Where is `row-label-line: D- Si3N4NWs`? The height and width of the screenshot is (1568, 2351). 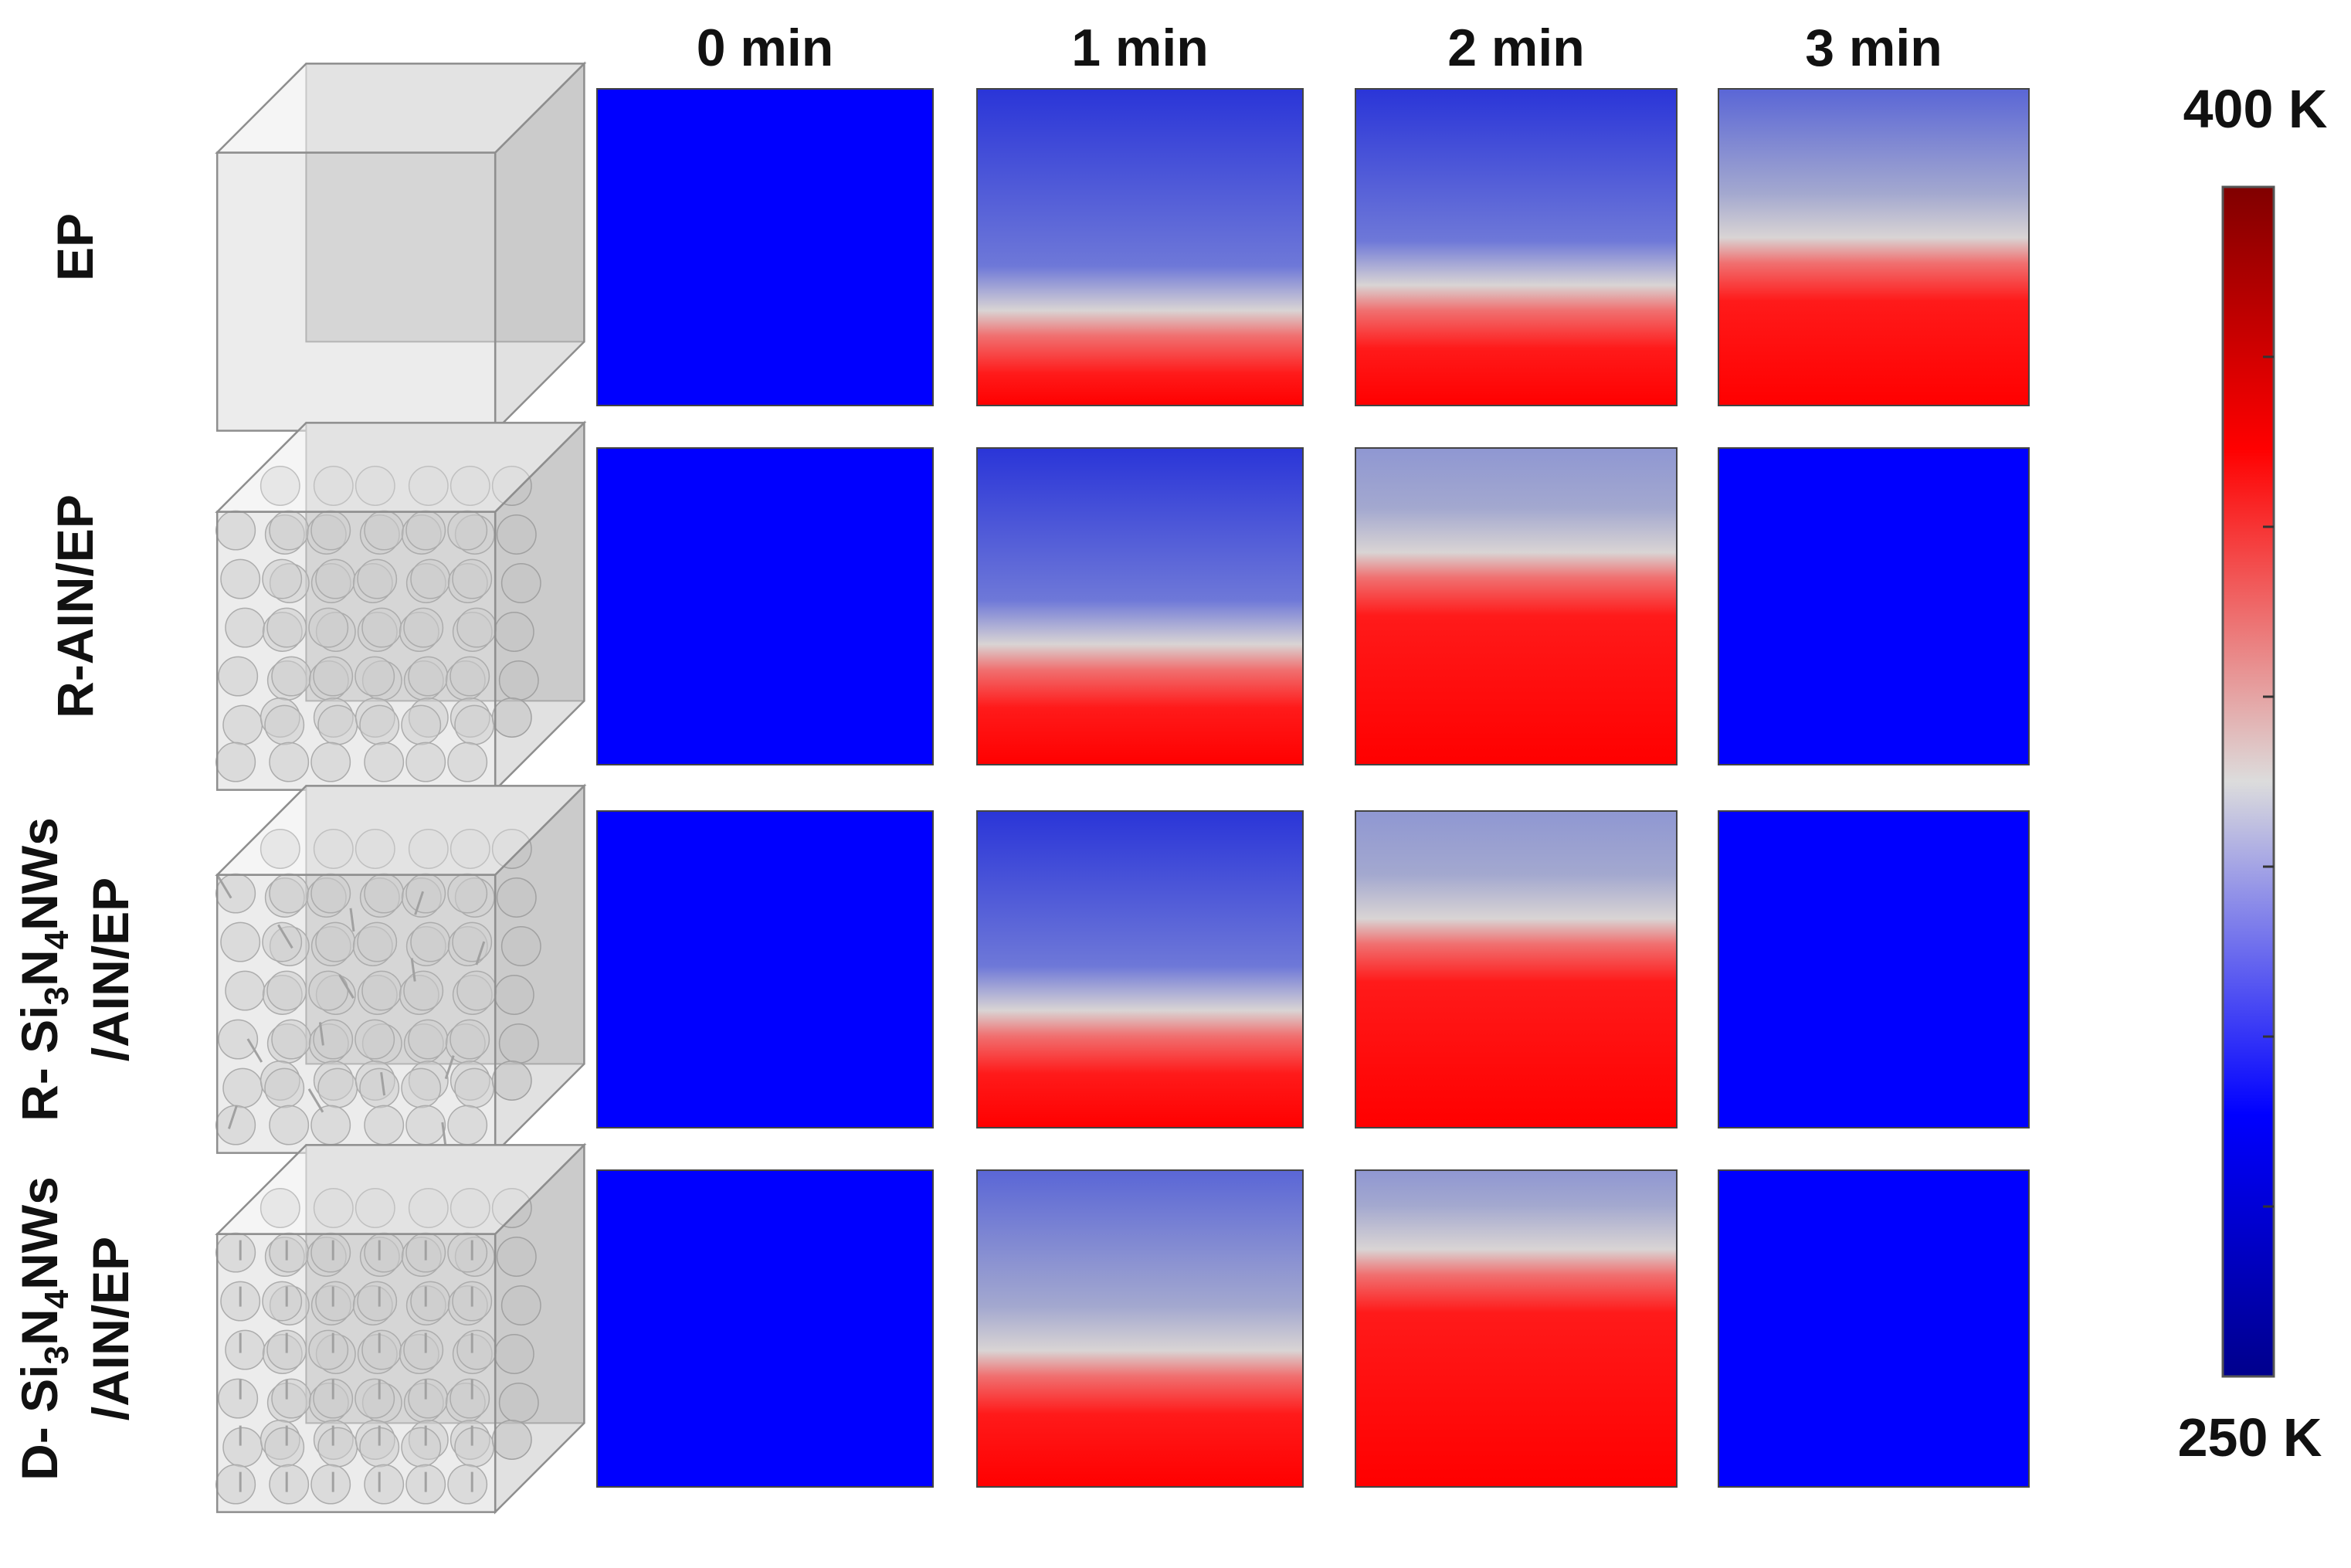 row-label-line: D- Si3N4NWs is located at coordinates (43, 1328).